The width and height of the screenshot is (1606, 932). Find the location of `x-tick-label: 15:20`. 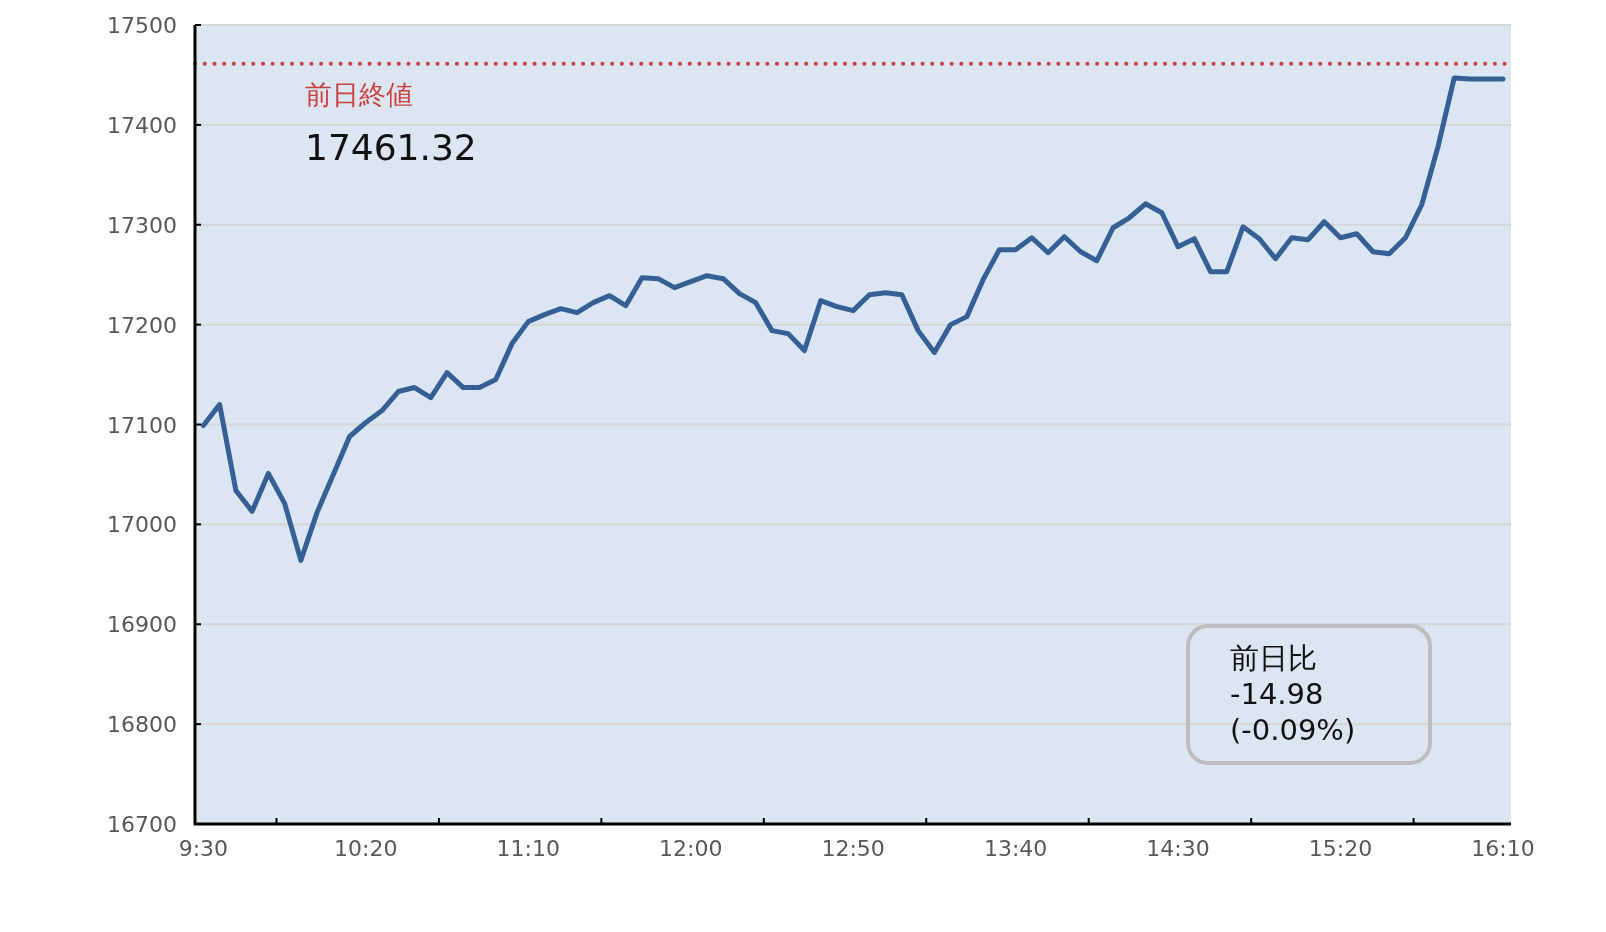

x-tick-label: 15:20 is located at coordinates (1340, 848).